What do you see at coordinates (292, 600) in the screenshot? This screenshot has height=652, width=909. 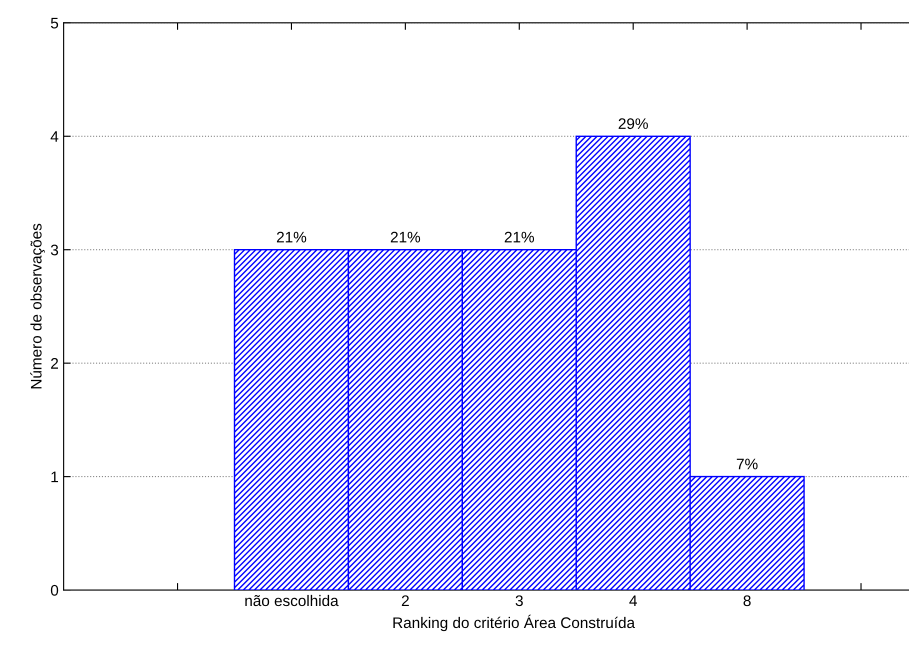 I see `x-tick-label: não escolhida` at bounding box center [292, 600].